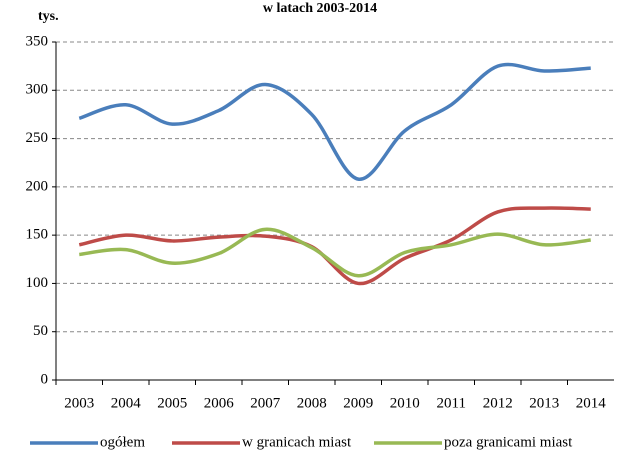 Image resolution: width=618 pixels, height=452 pixels. I want to click on x-tick-label: 2006, so click(219, 403).